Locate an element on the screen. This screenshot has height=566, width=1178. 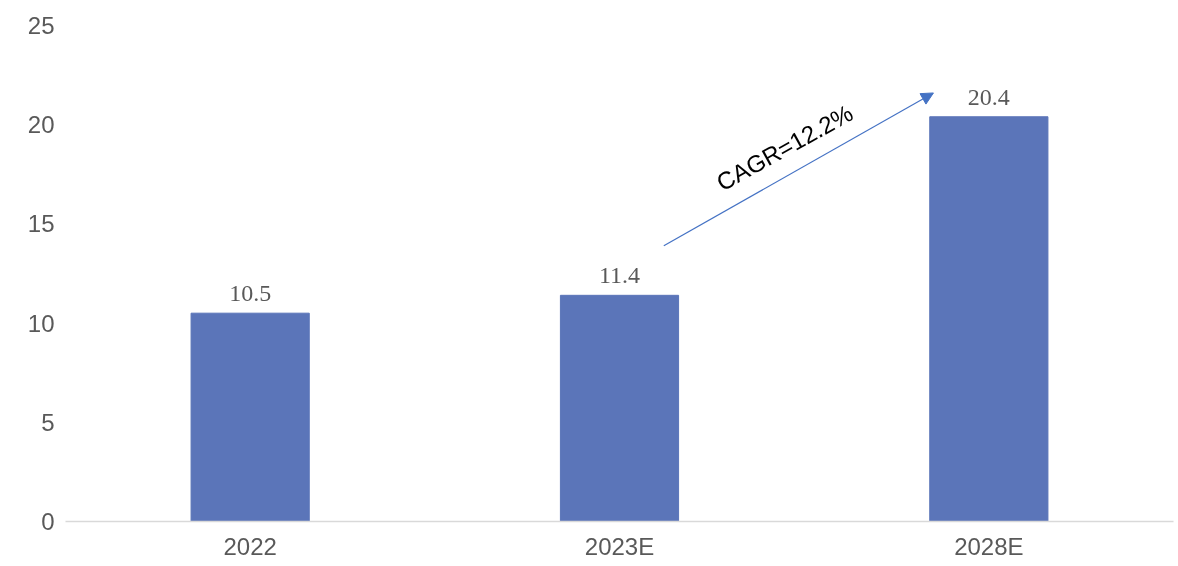
y-tick-label: 25 is located at coordinates (41, 25).